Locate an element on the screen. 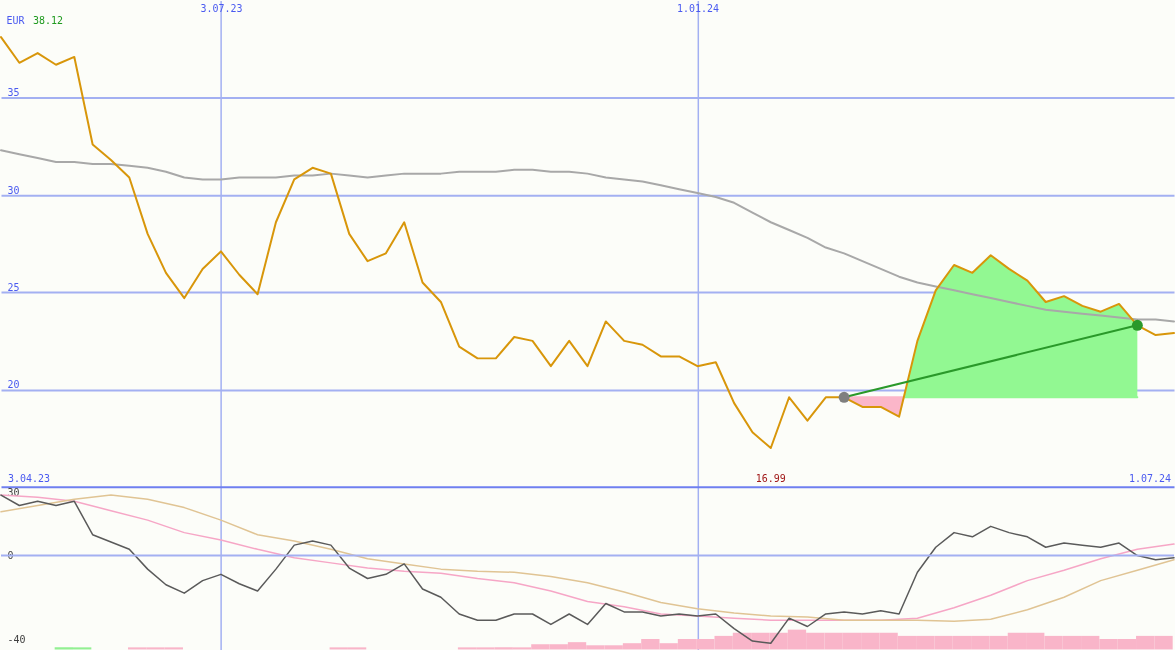 This screenshot has height=650, width=1175. annotation: 1.07.24 is located at coordinates (1150, 478).